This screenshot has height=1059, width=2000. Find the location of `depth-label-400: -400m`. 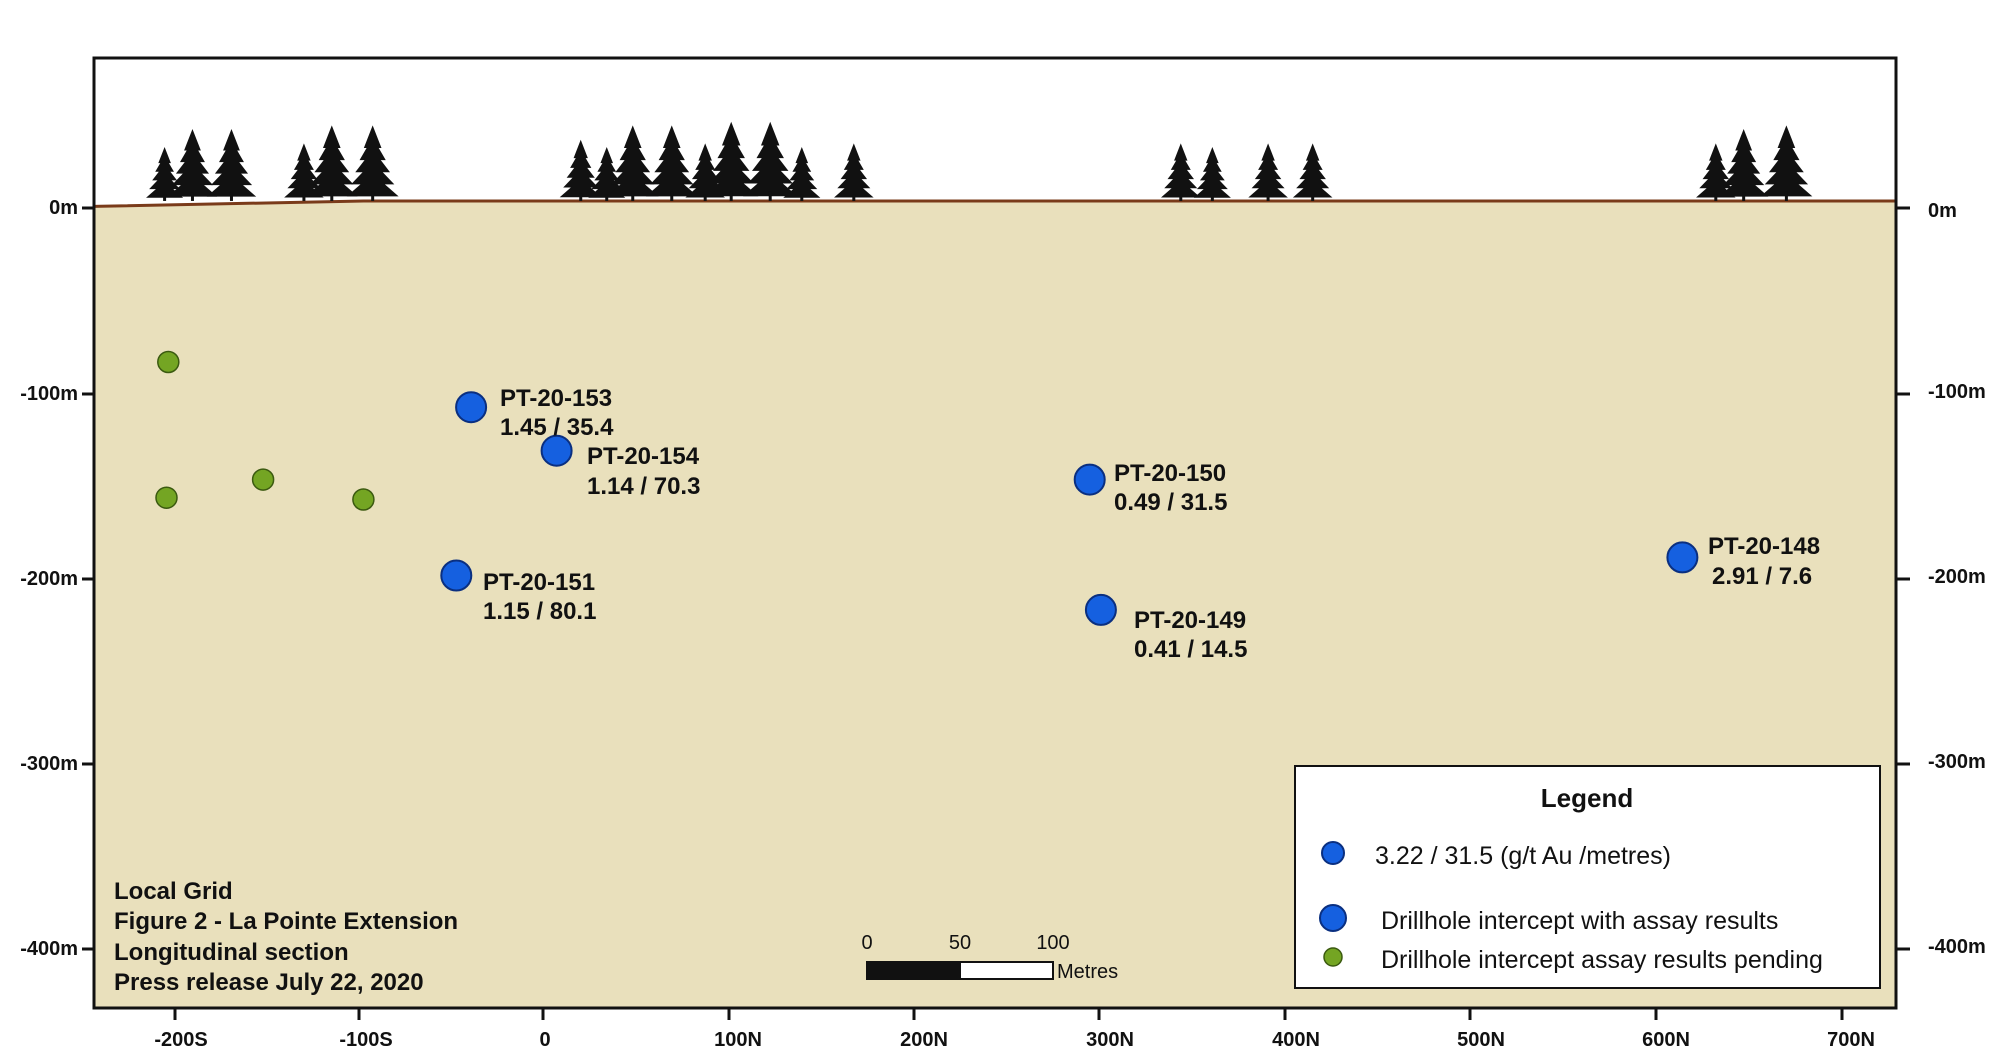

depth-label-400: -400m is located at coordinates (49, 949).